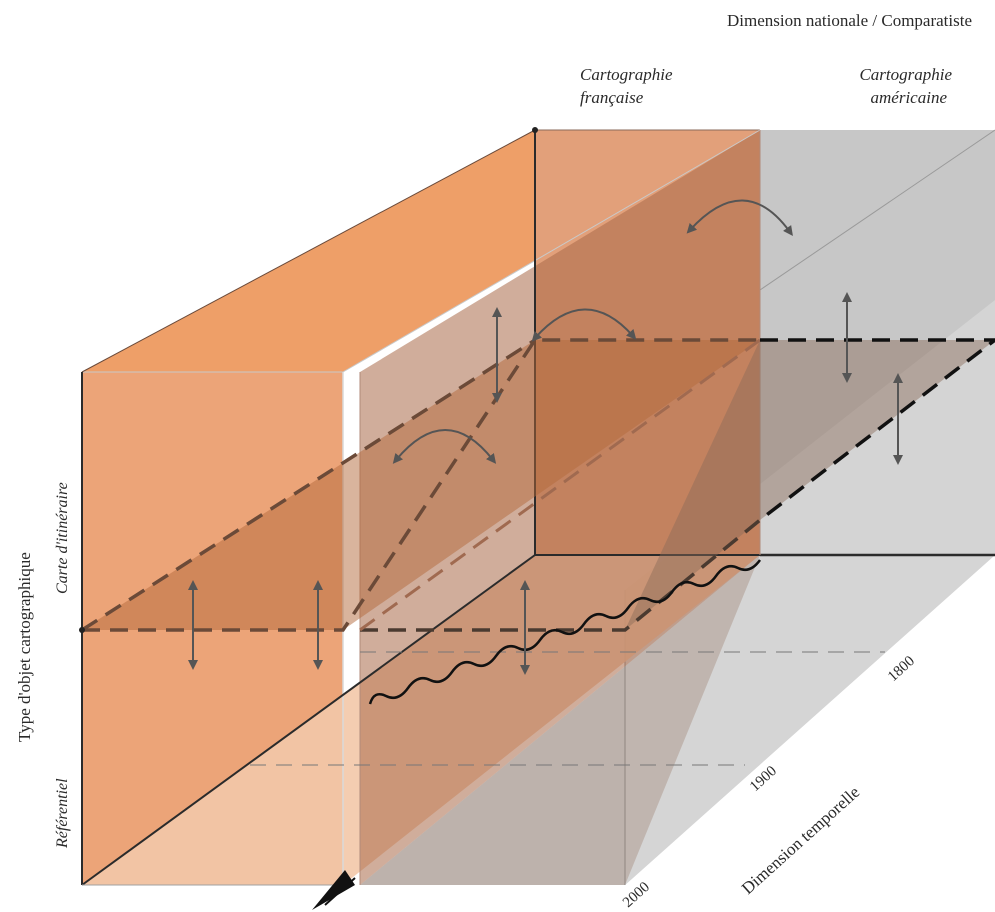 The width and height of the screenshot is (995, 912). What do you see at coordinates (612, 97) in the screenshot?
I see `french-column-label-line2: française` at bounding box center [612, 97].